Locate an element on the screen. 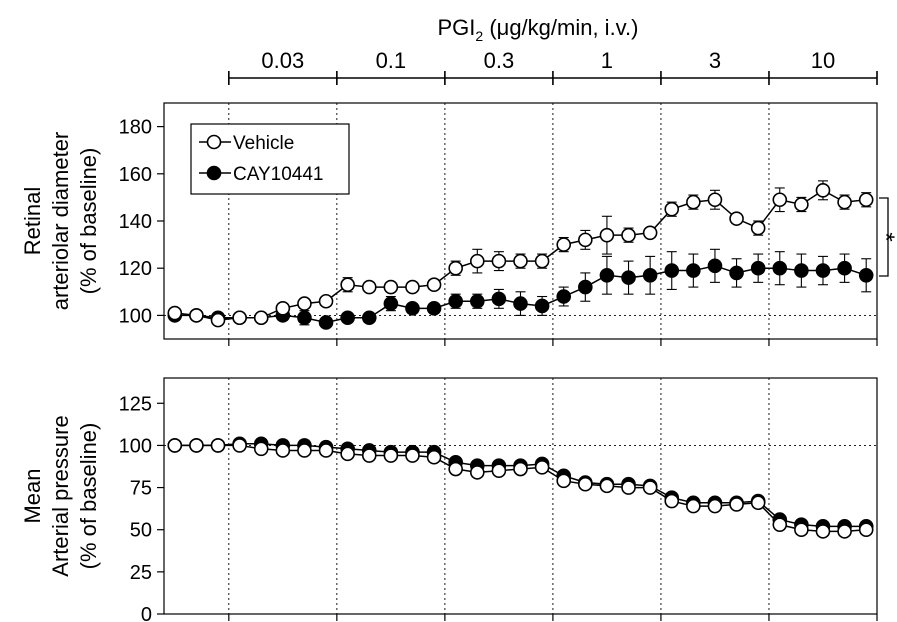 The image size is (897, 622). pressure-y-tick-label: 0 is located at coordinates (146, 613).